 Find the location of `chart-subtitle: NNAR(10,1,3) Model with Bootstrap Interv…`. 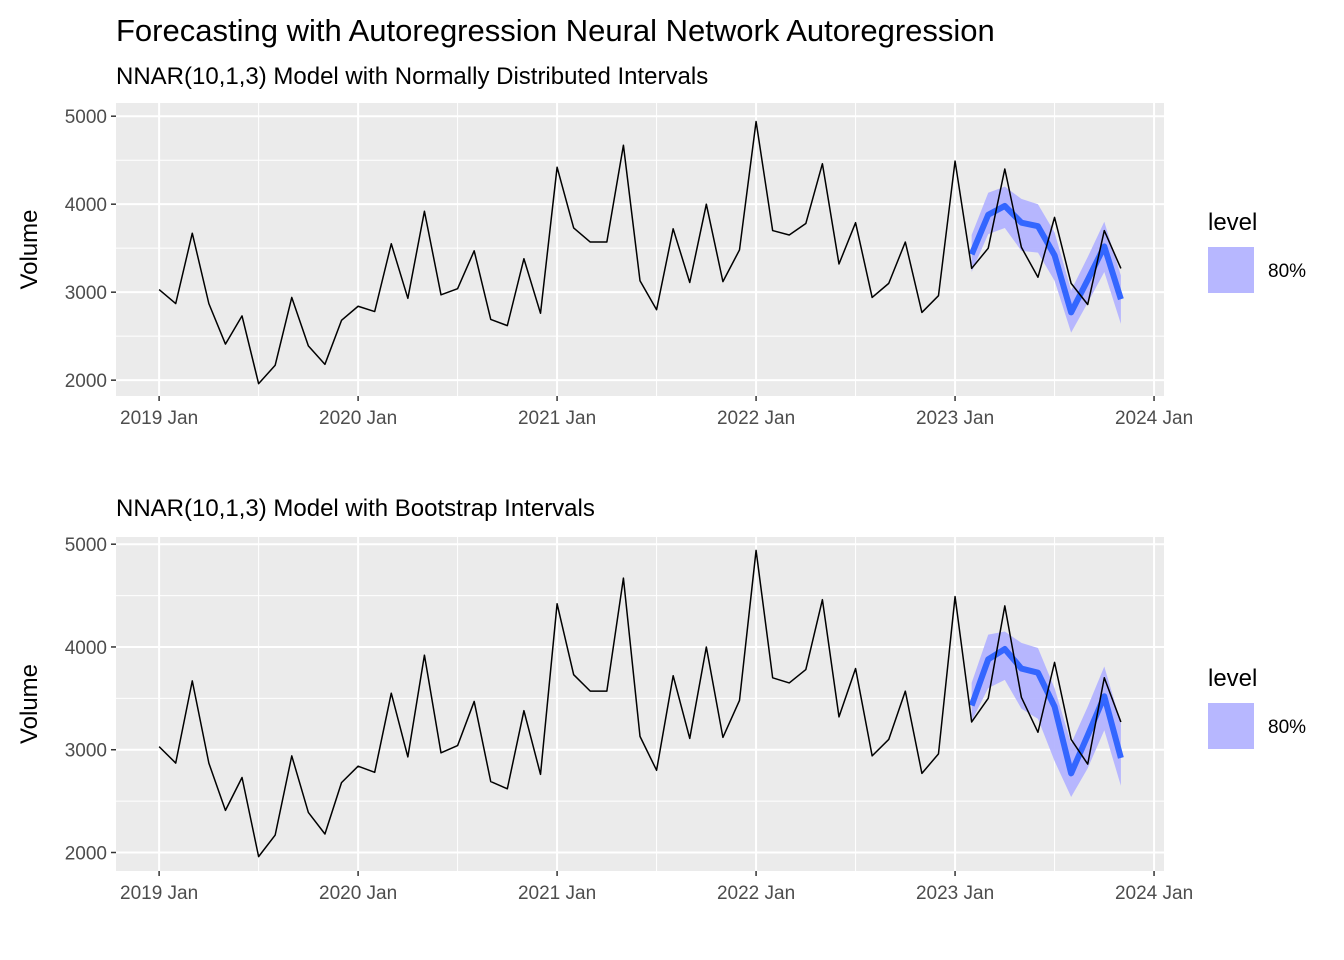

chart-subtitle: NNAR(10,1,3) Model with Bootstrap Interv… is located at coordinates (355, 508).